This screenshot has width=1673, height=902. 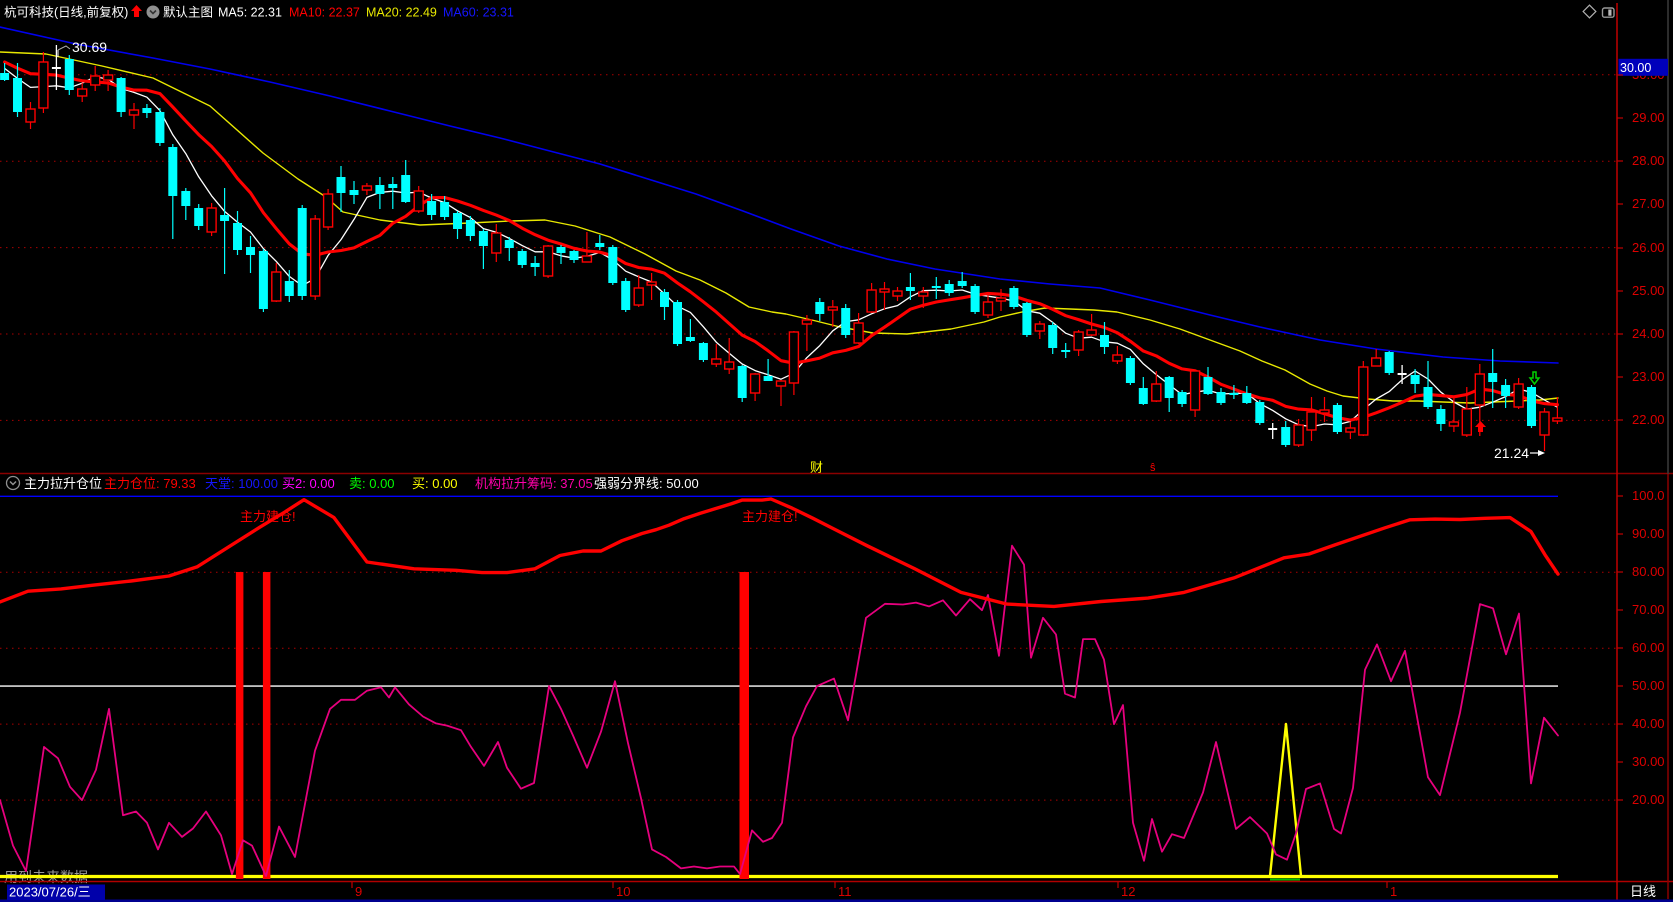 I want to click on svg-text: 27.00, so click(x=1648, y=203).